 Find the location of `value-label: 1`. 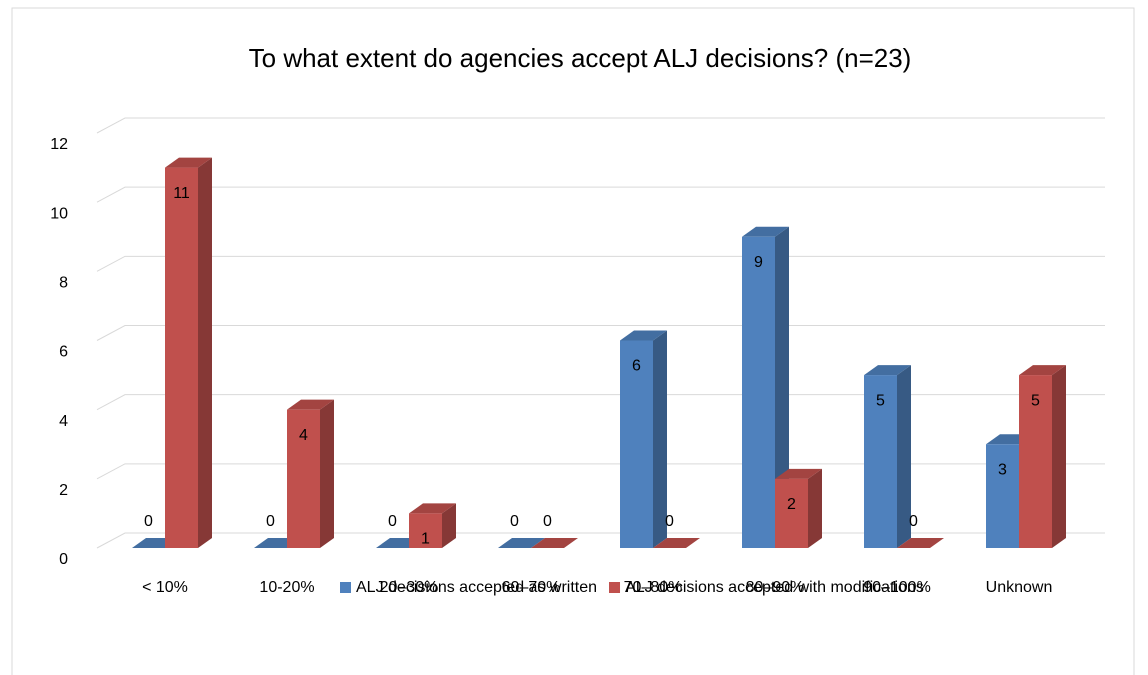

value-label: 1 is located at coordinates (425, 539).